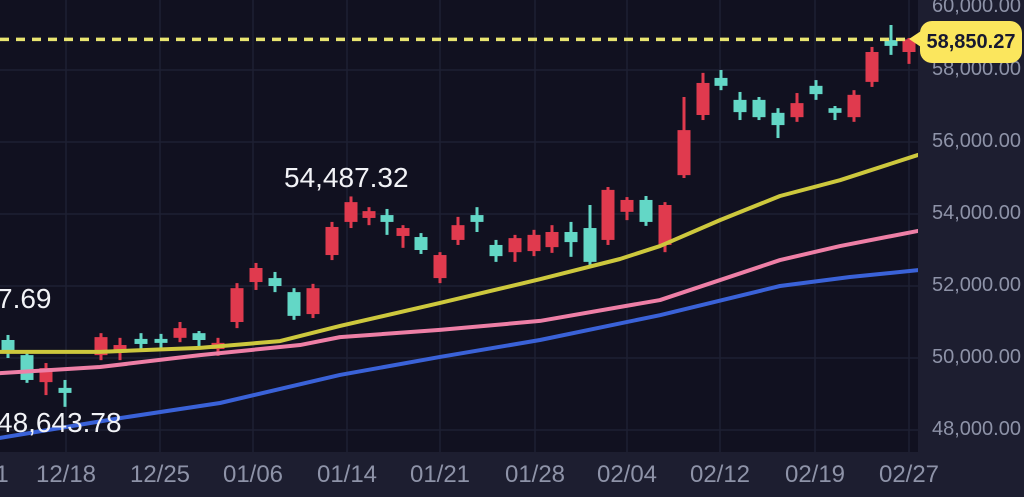  What do you see at coordinates (976, 285) in the screenshot?
I see `y-axis-label: 52,000.00` at bounding box center [976, 285].